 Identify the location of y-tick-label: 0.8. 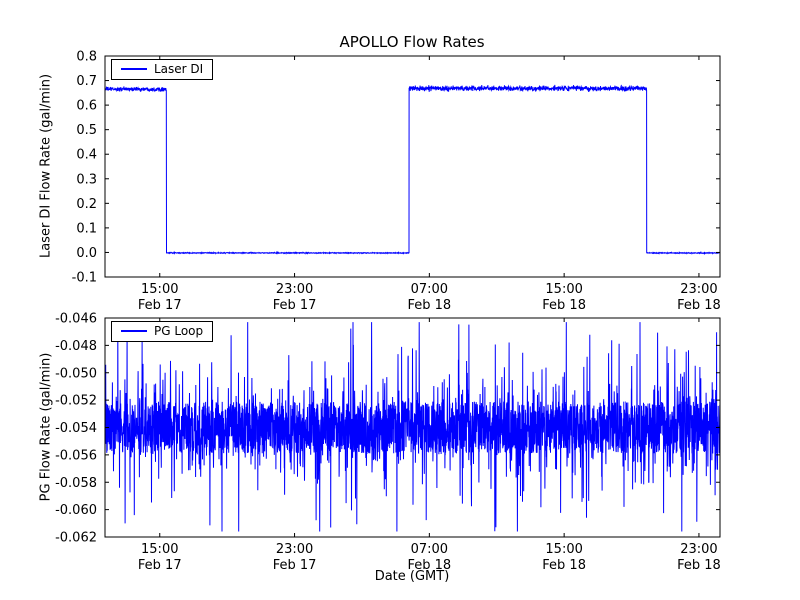
(86, 57).